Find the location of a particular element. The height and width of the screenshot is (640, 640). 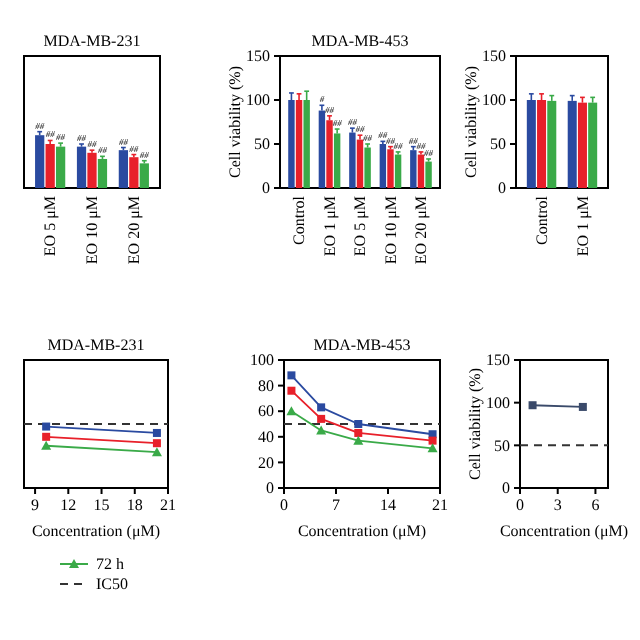

y-tick-label: 40 is located at coordinates (266, 437).